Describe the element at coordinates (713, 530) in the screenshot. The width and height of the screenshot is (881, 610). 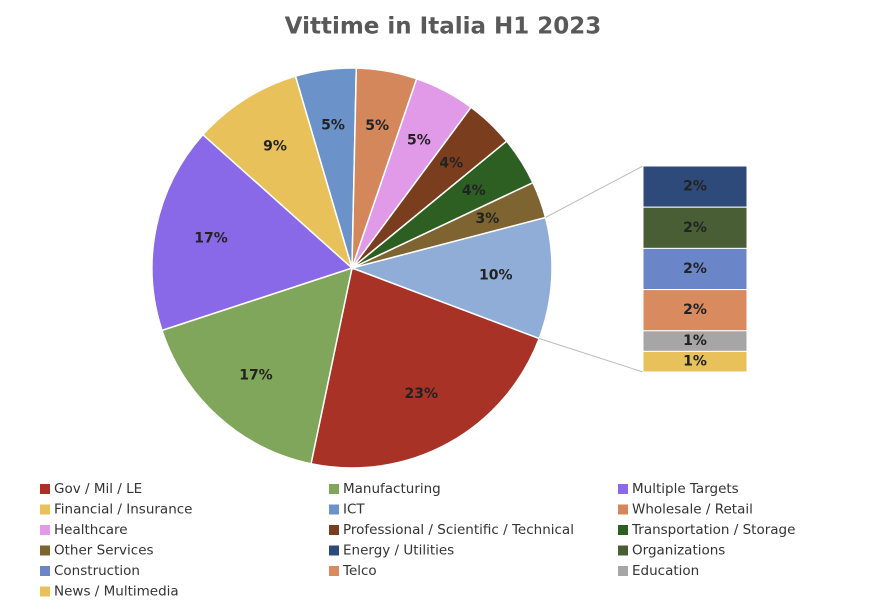
I see `legend-label: Transportation / Storage` at that location.